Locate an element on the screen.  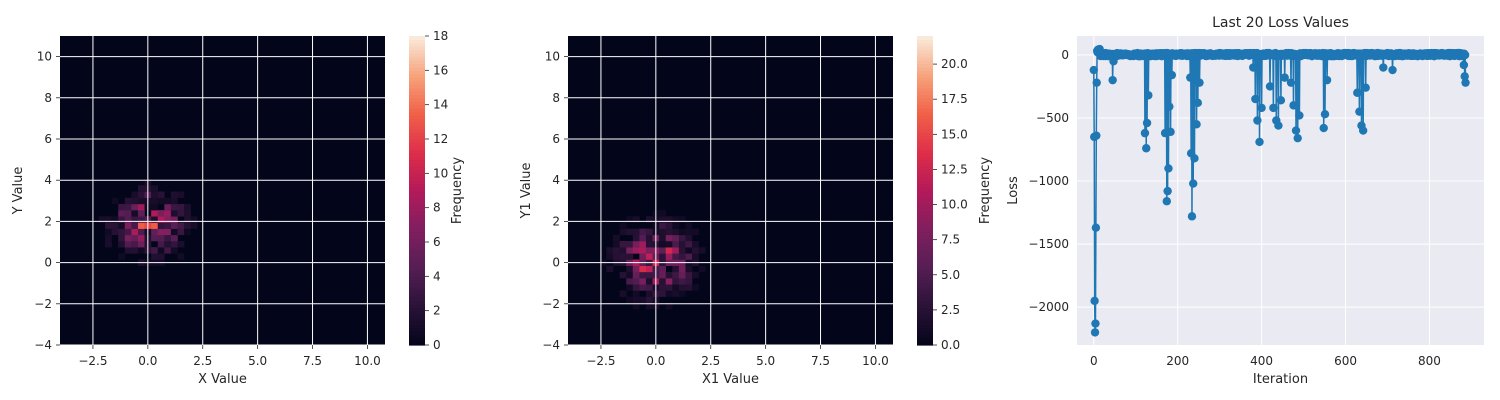
y-axis-label: Loss is located at coordinates (1013, 190).